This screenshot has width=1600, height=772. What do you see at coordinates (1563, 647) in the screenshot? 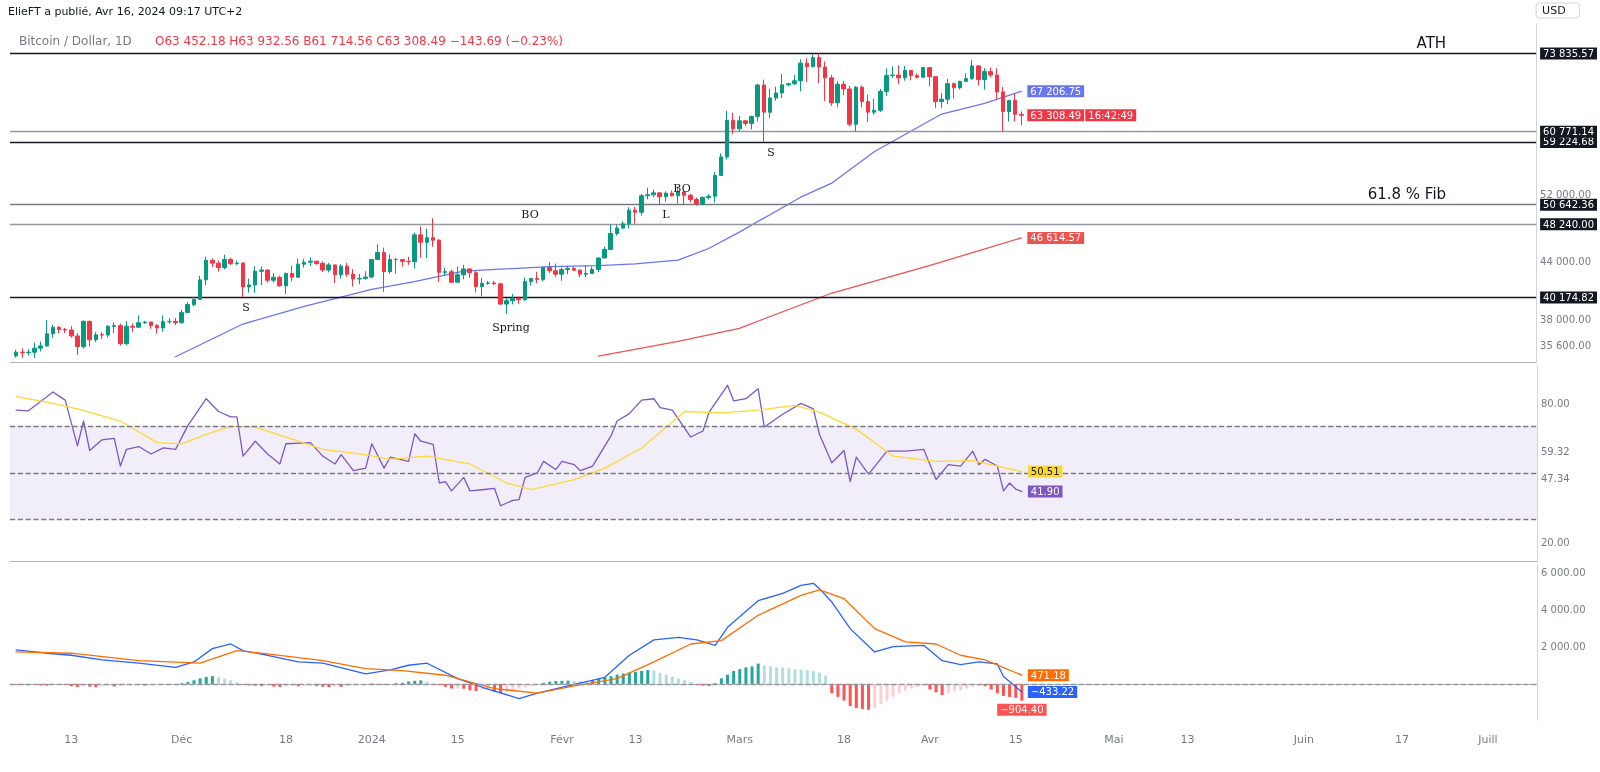
I see `y-tick-label: 2 000.00` at bounding box center [1563, 647].